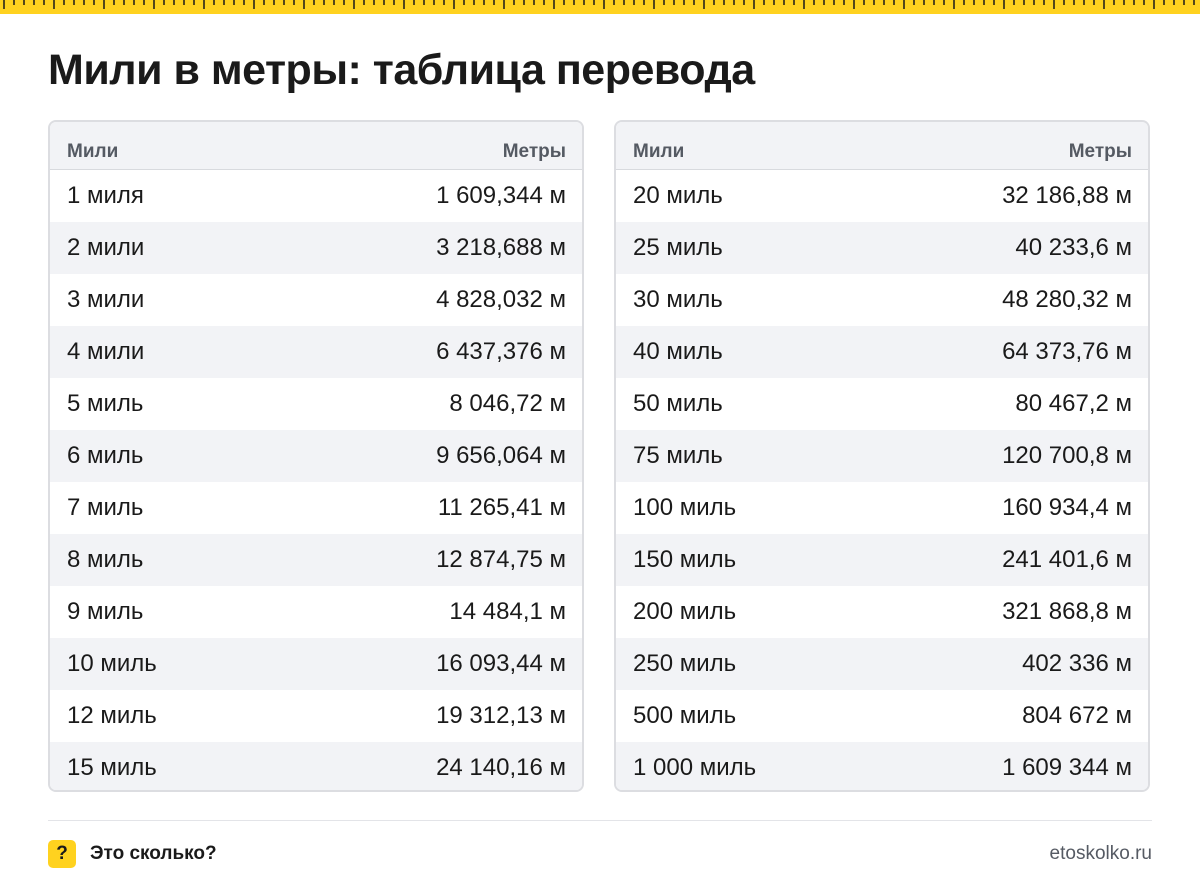 The image size is (1200, 885). What do you see at coordinates (501, 767) in the screenshot?
I see `cell-meters: 24 140,16 м` at bounding box center [501, 767].